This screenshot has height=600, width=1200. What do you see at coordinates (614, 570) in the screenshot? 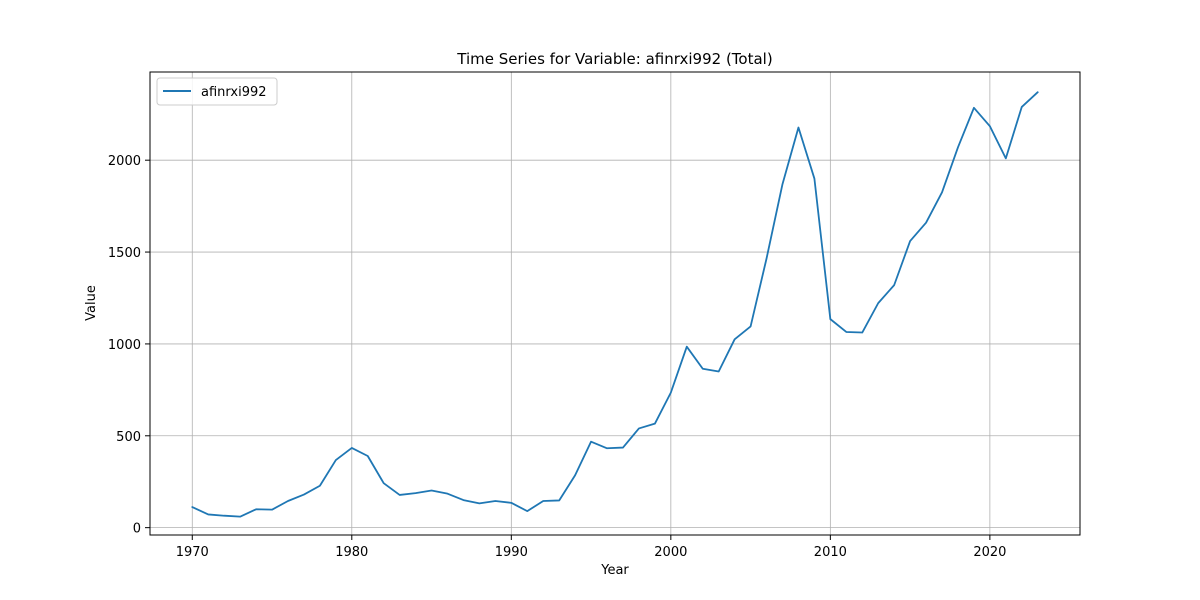
I see `x-axis-label: Year` at bounding box center [614, 570].